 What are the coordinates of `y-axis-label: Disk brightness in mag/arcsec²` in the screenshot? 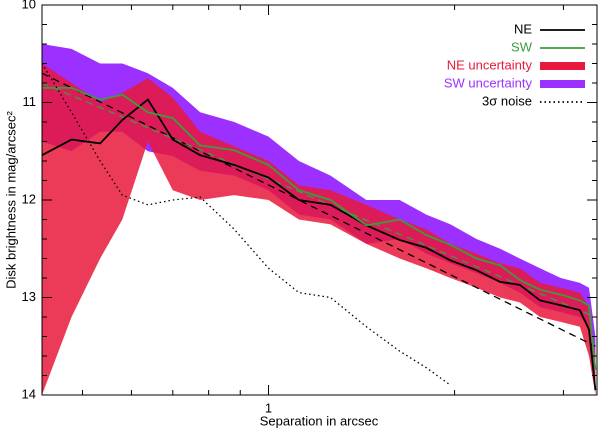 It's located at (10, 199).